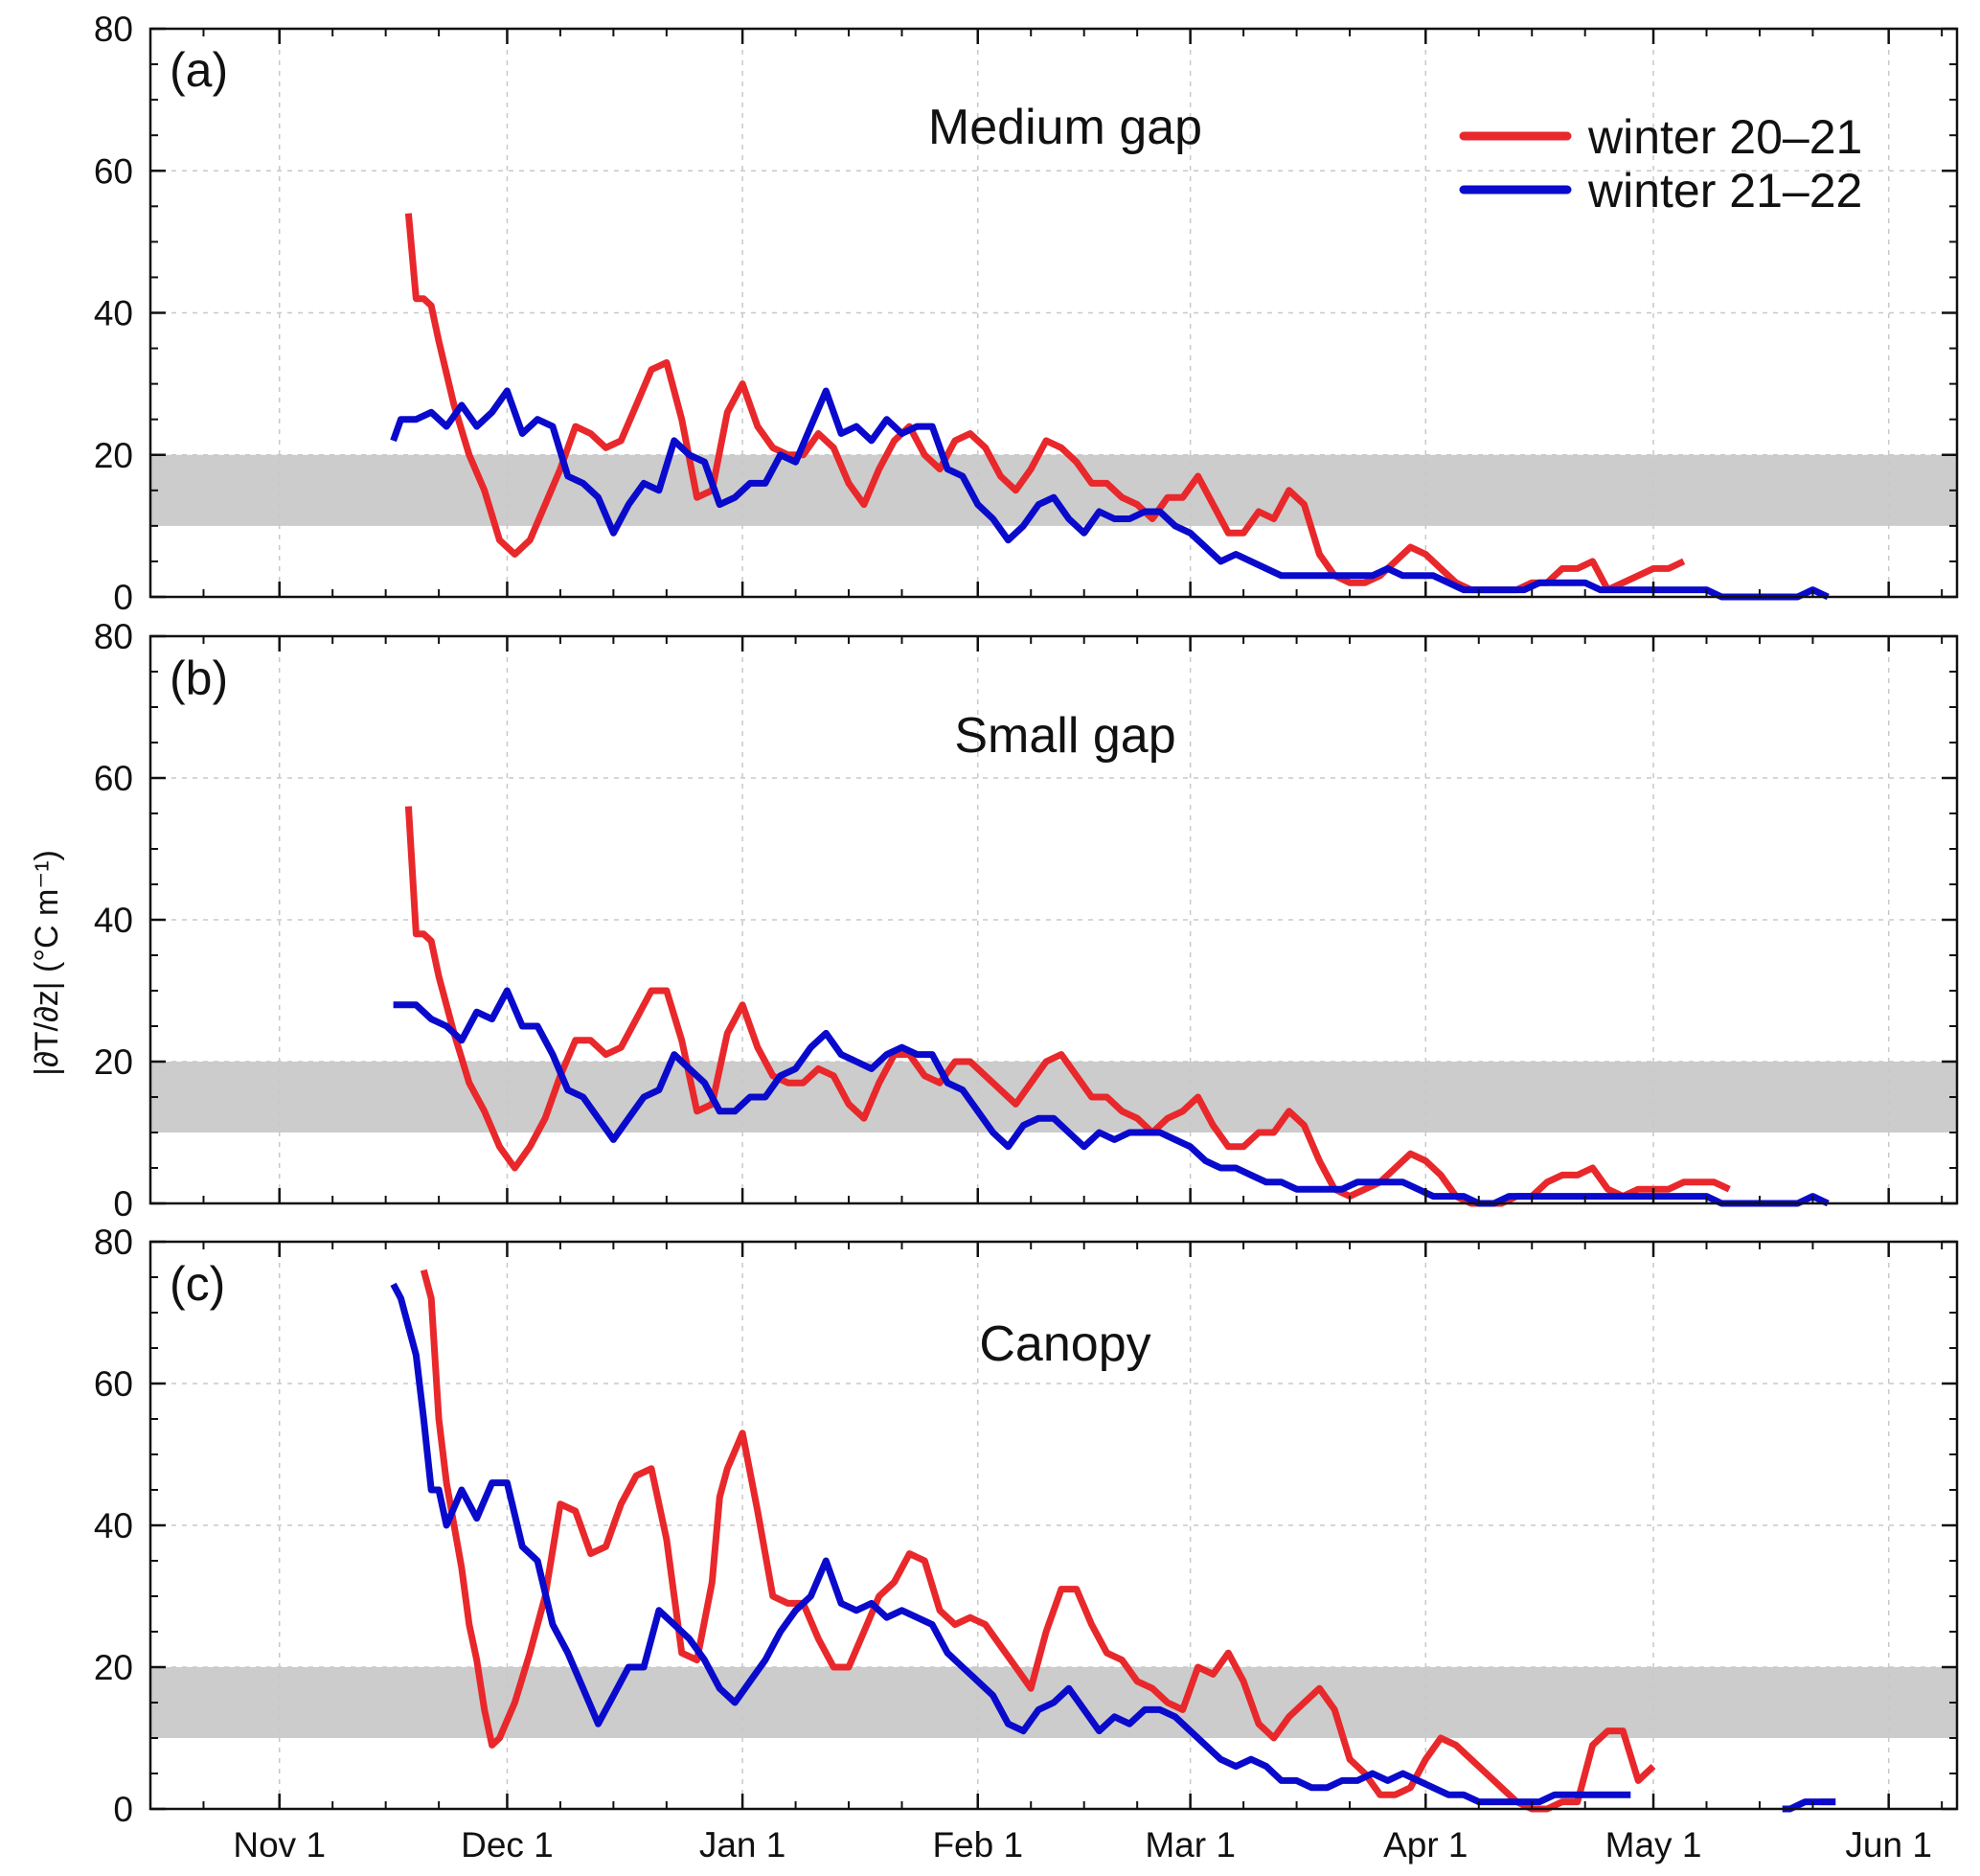  I want to click on legend-label-winter-20-21: winter 20–21, so click(1724, 137).